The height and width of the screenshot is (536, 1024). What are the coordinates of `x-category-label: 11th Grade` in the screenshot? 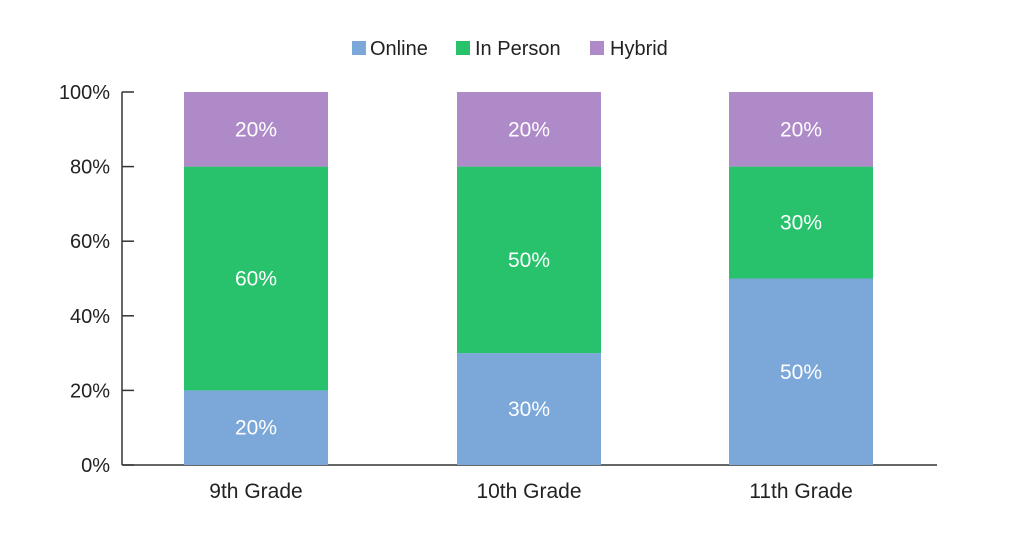 It's located at (801, 491).